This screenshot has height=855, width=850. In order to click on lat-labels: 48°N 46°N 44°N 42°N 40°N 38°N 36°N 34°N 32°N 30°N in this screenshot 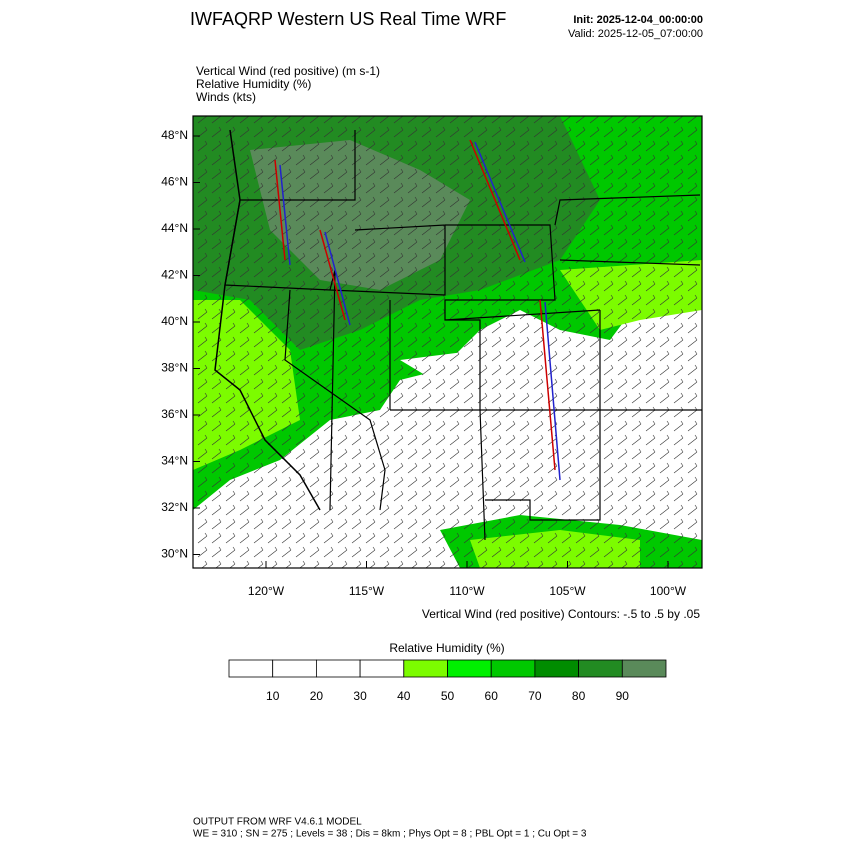, I will do `click(180, 344)`.